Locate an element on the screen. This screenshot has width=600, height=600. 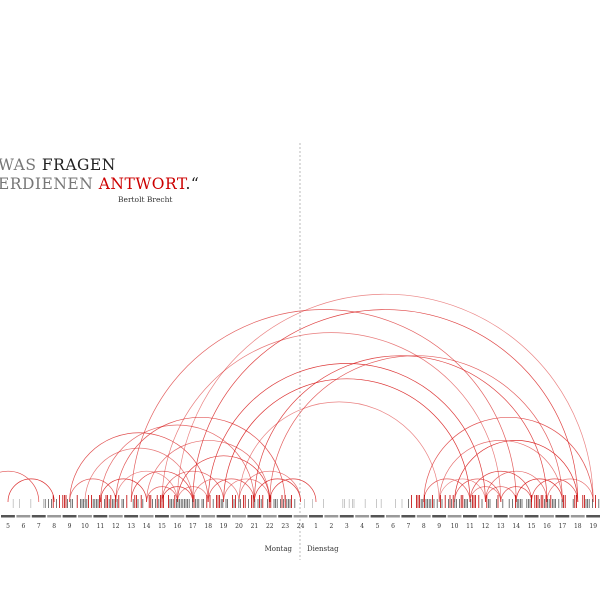
quote-line2-word: ANTWORT is located at coordinates (142, 184).